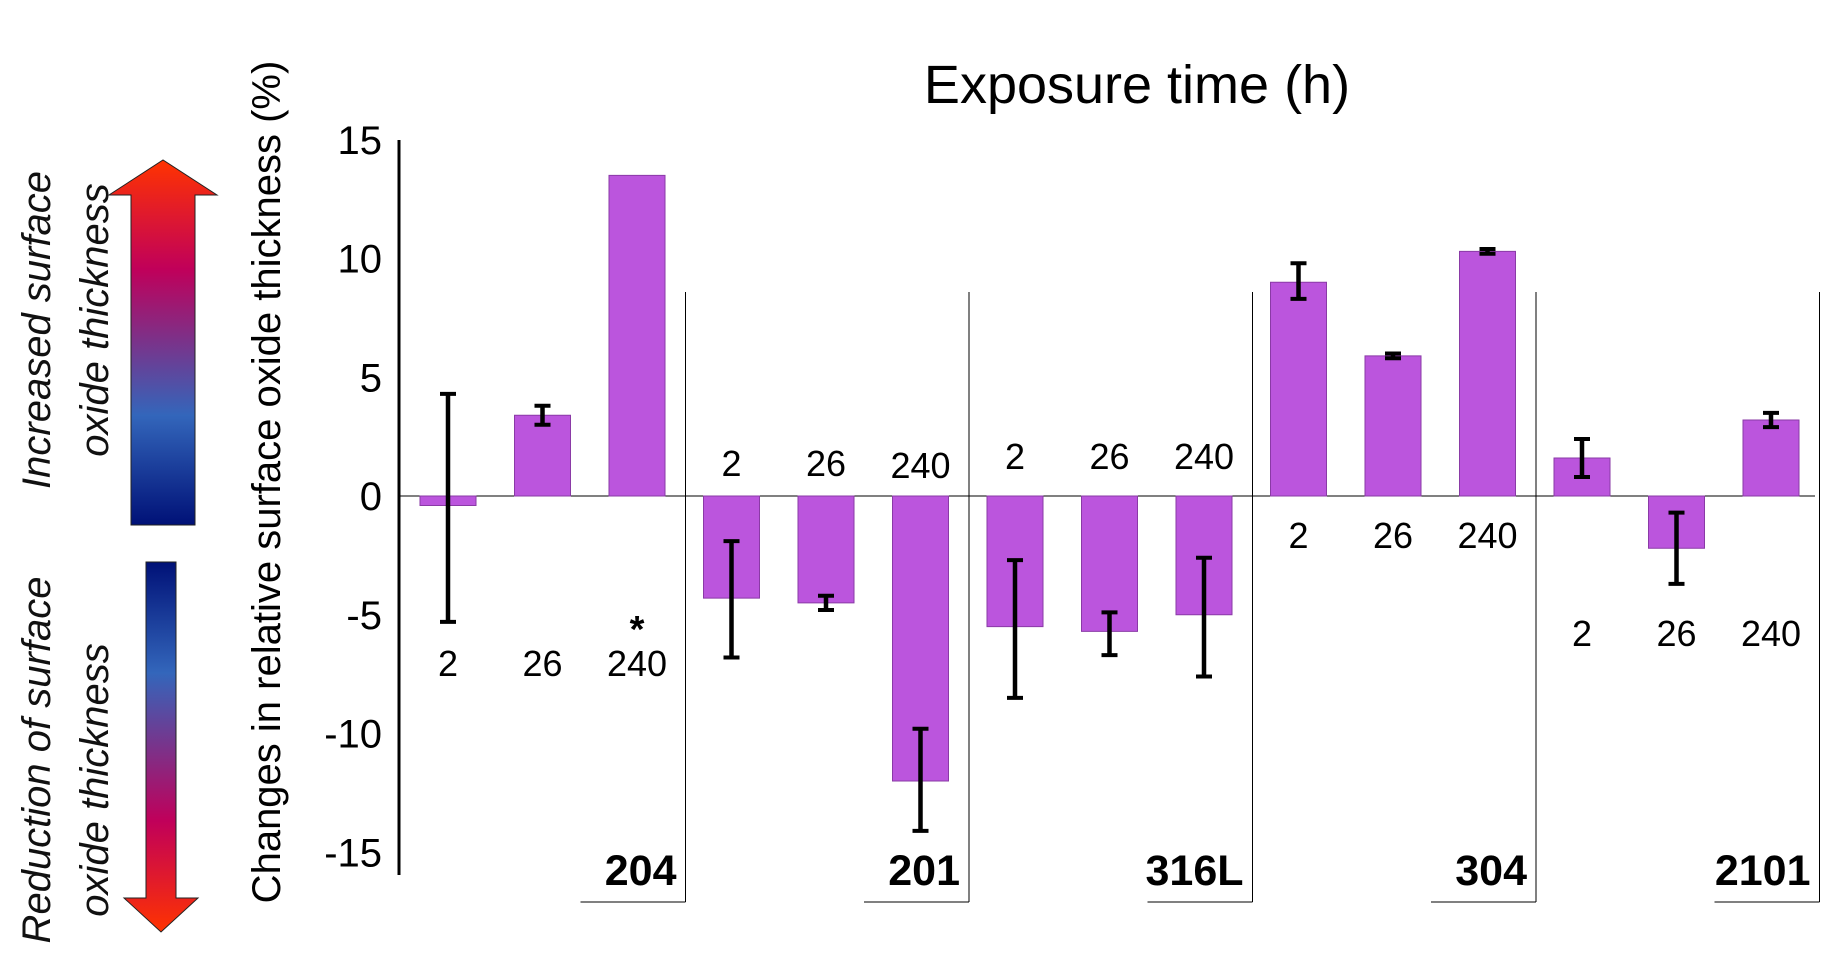 The image size is (1821, 973). What do you see at coordinates (161, 747) in the screenshot?
I see `decrease-arrow-icon` at bounding box center [161, 747].